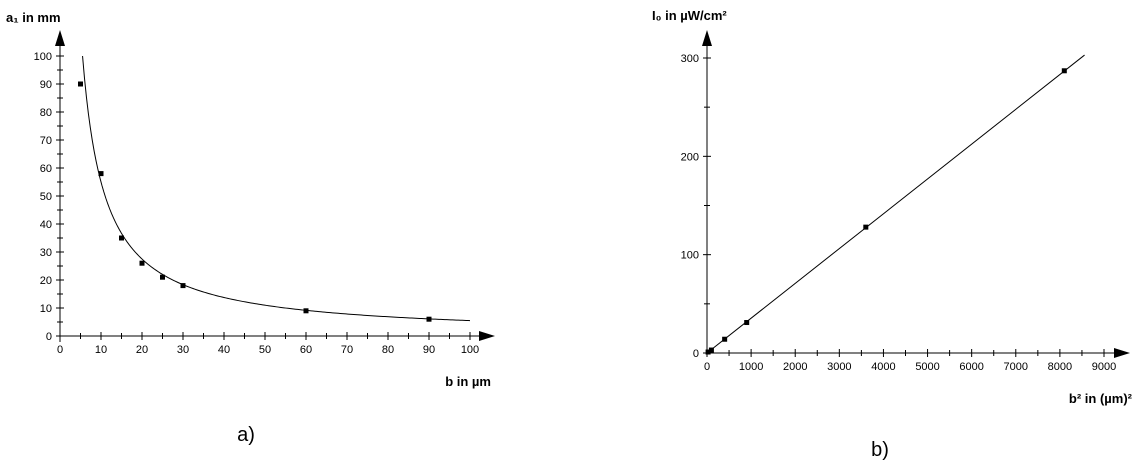  I want to click on chart-b-x-tick-label: 2000, so click(795, 367).